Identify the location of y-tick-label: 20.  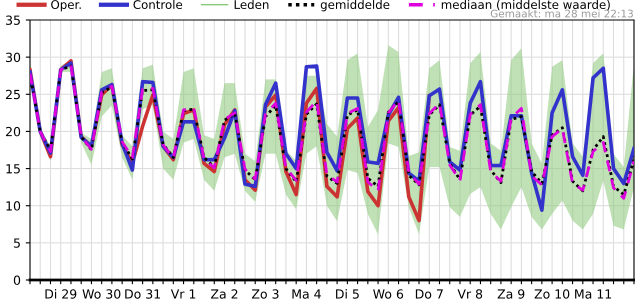
(13, 131).